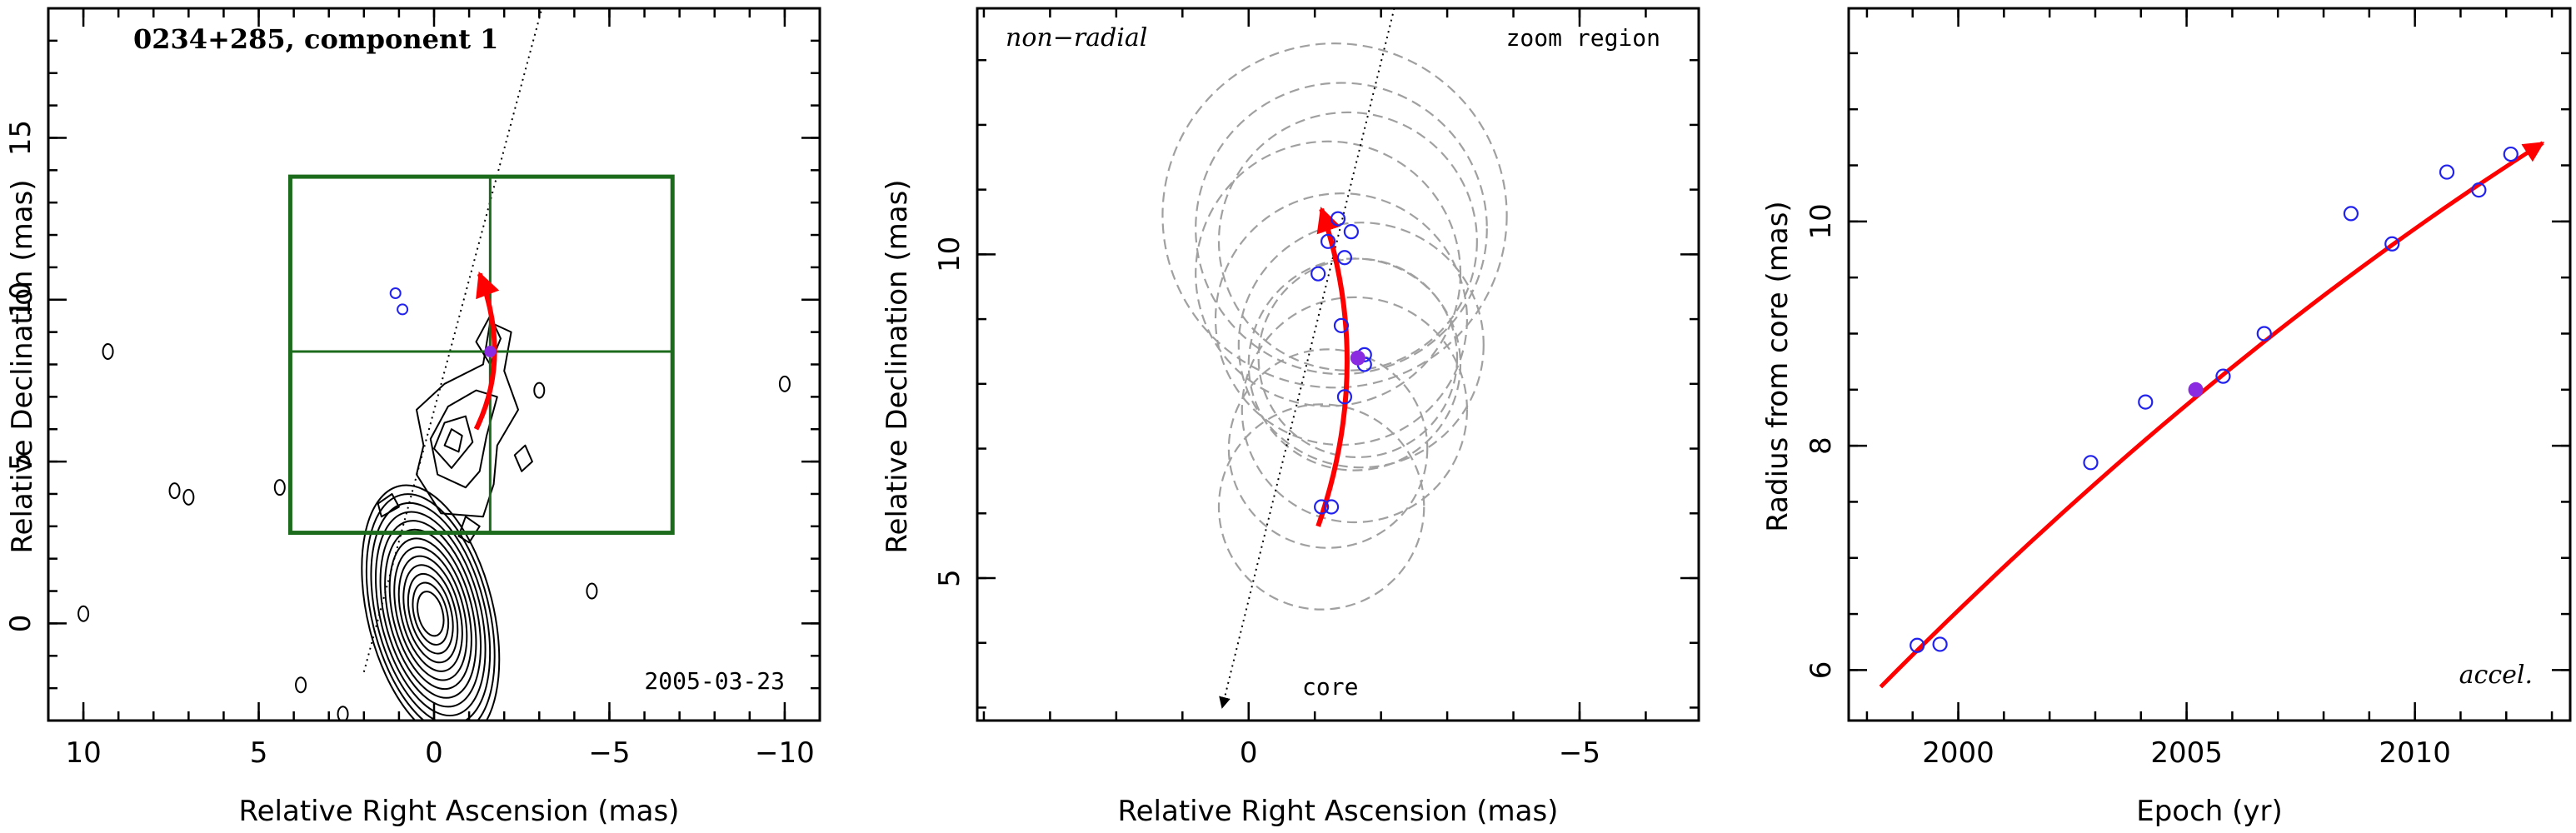  What do you see at coordinates (1821, 670) in the screenshot?
I see `p3-y-tick-label: 6` at bounding box center [1821, 670].